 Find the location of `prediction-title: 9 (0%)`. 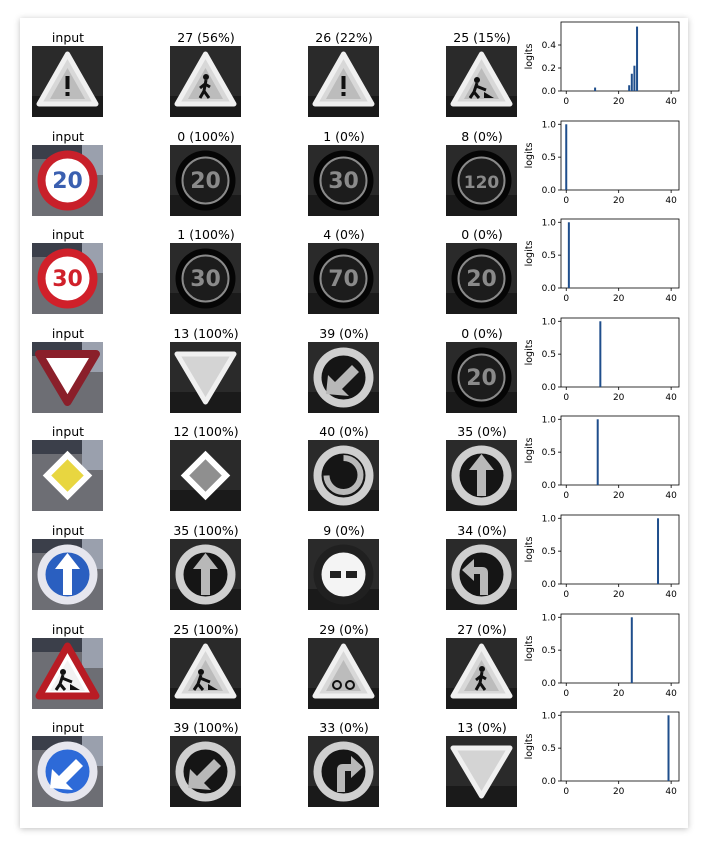

prediction-title: 9 (0%) is located at coordinates (344, 530).